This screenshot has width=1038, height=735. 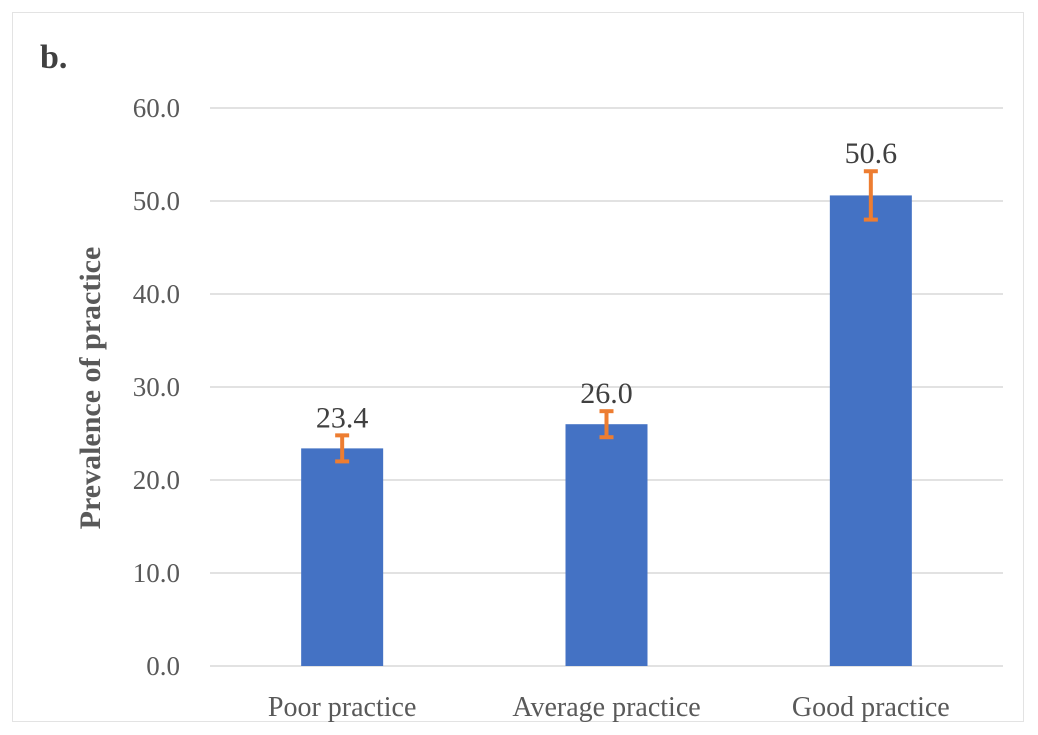 I want to click on data-label: 26.0, so click(x=606, y=393).